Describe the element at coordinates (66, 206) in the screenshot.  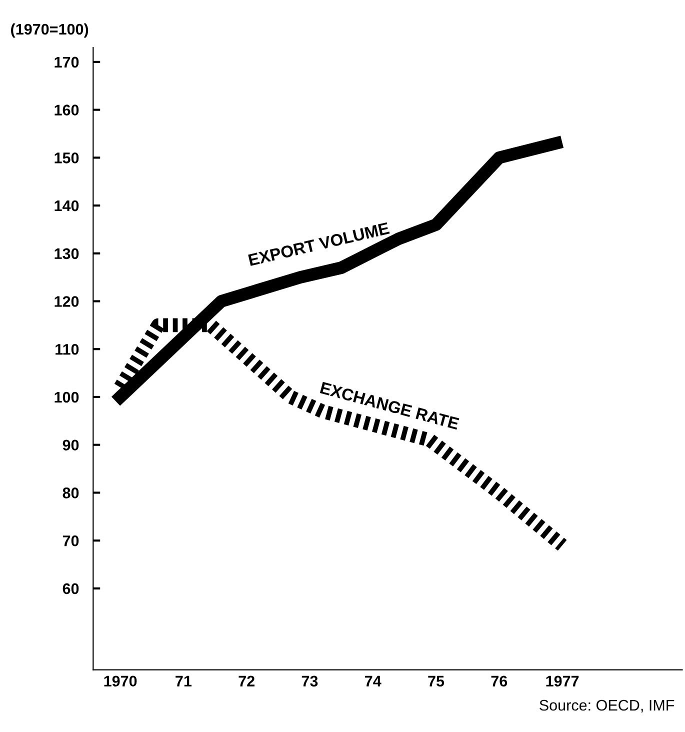
I see `y-tick-label: 140` at that location.